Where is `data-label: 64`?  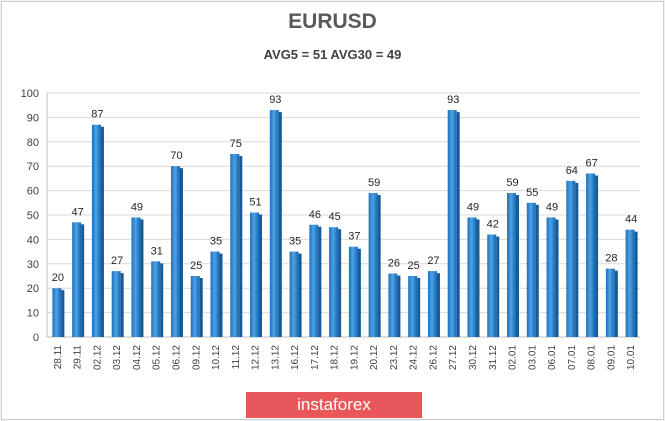
data-label: 64 is located at coordinates (572, 171).